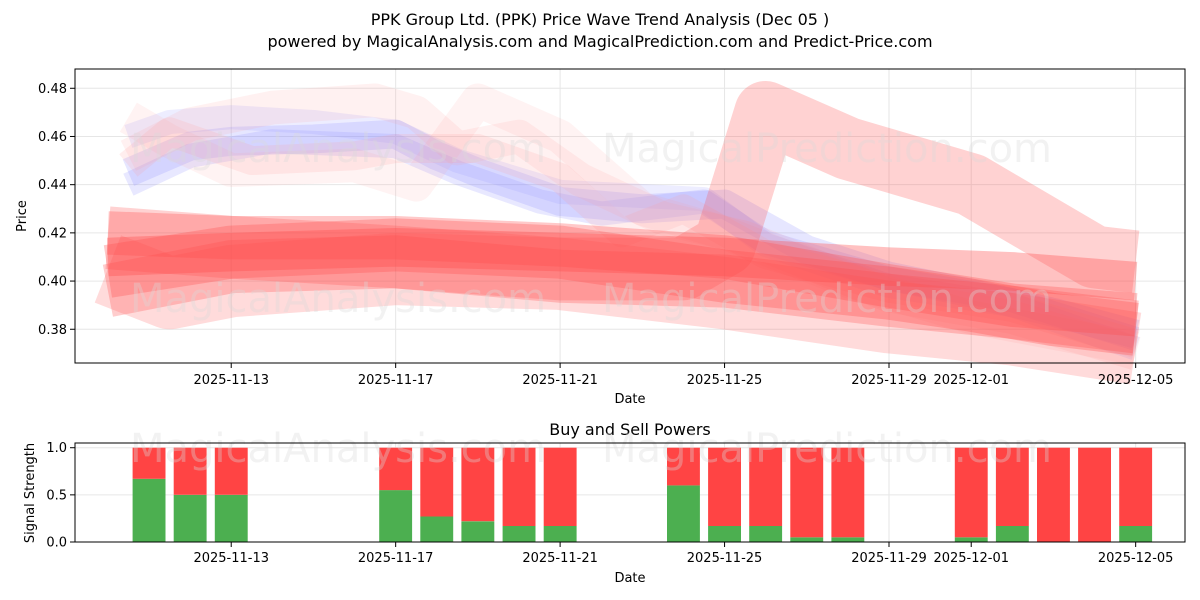  What do you see at coordinates (642, 494) in the screenshot?
I see `signal-bars` at bounding box center [642, 494].